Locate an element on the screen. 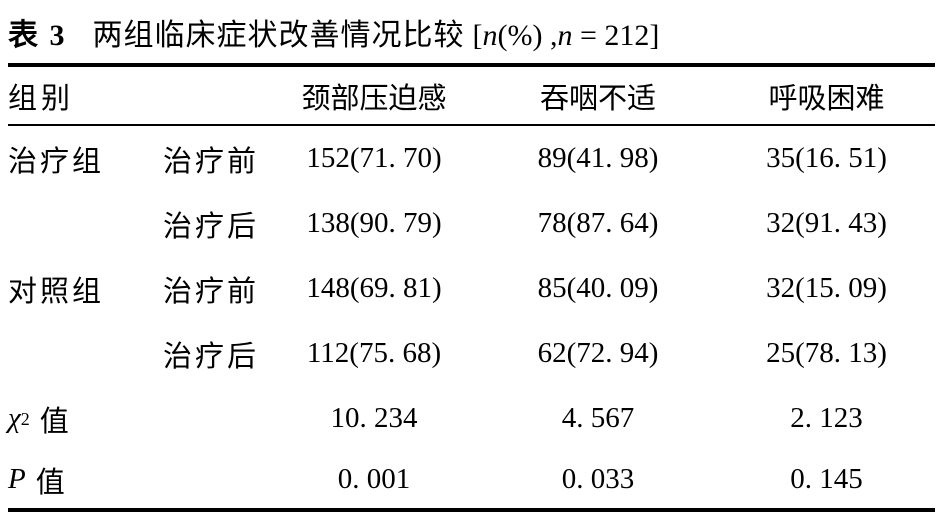 The height and width of the screenshot is (517, 942). cell-swallow-value: 89(41. 98) is located at coordinates (598, 158).